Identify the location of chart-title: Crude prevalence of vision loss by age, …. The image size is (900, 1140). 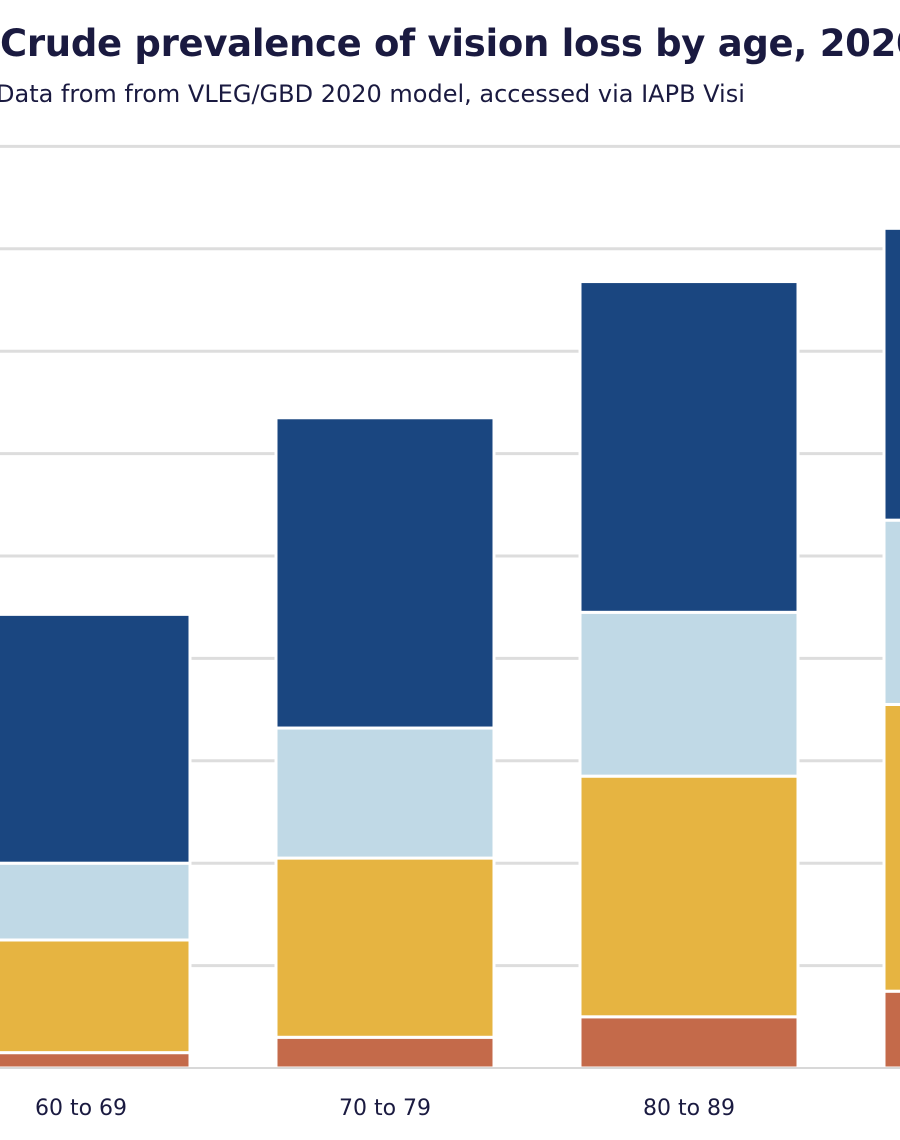
(450, 43).